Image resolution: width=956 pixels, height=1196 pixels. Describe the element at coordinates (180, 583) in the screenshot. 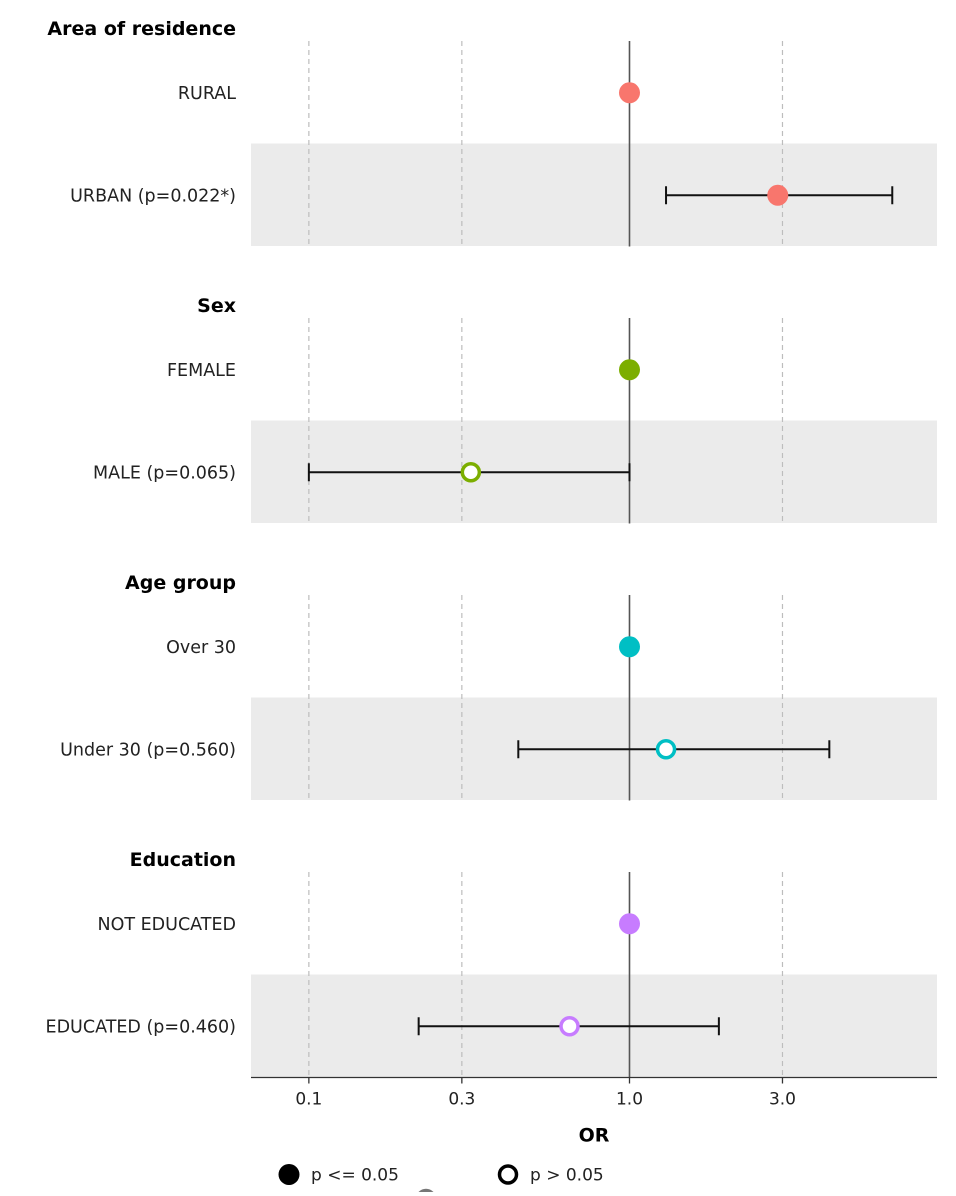

I see `group-title: Age group` at that location.